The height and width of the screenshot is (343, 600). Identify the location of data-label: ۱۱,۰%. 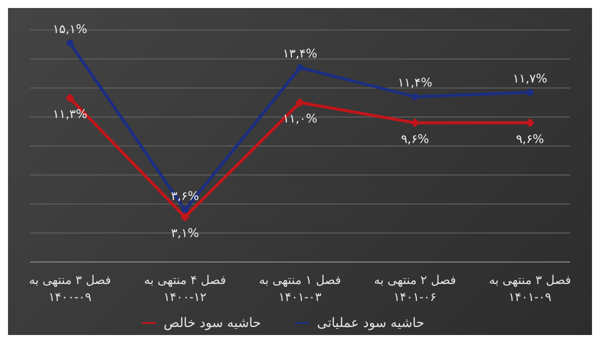
(300, 119).